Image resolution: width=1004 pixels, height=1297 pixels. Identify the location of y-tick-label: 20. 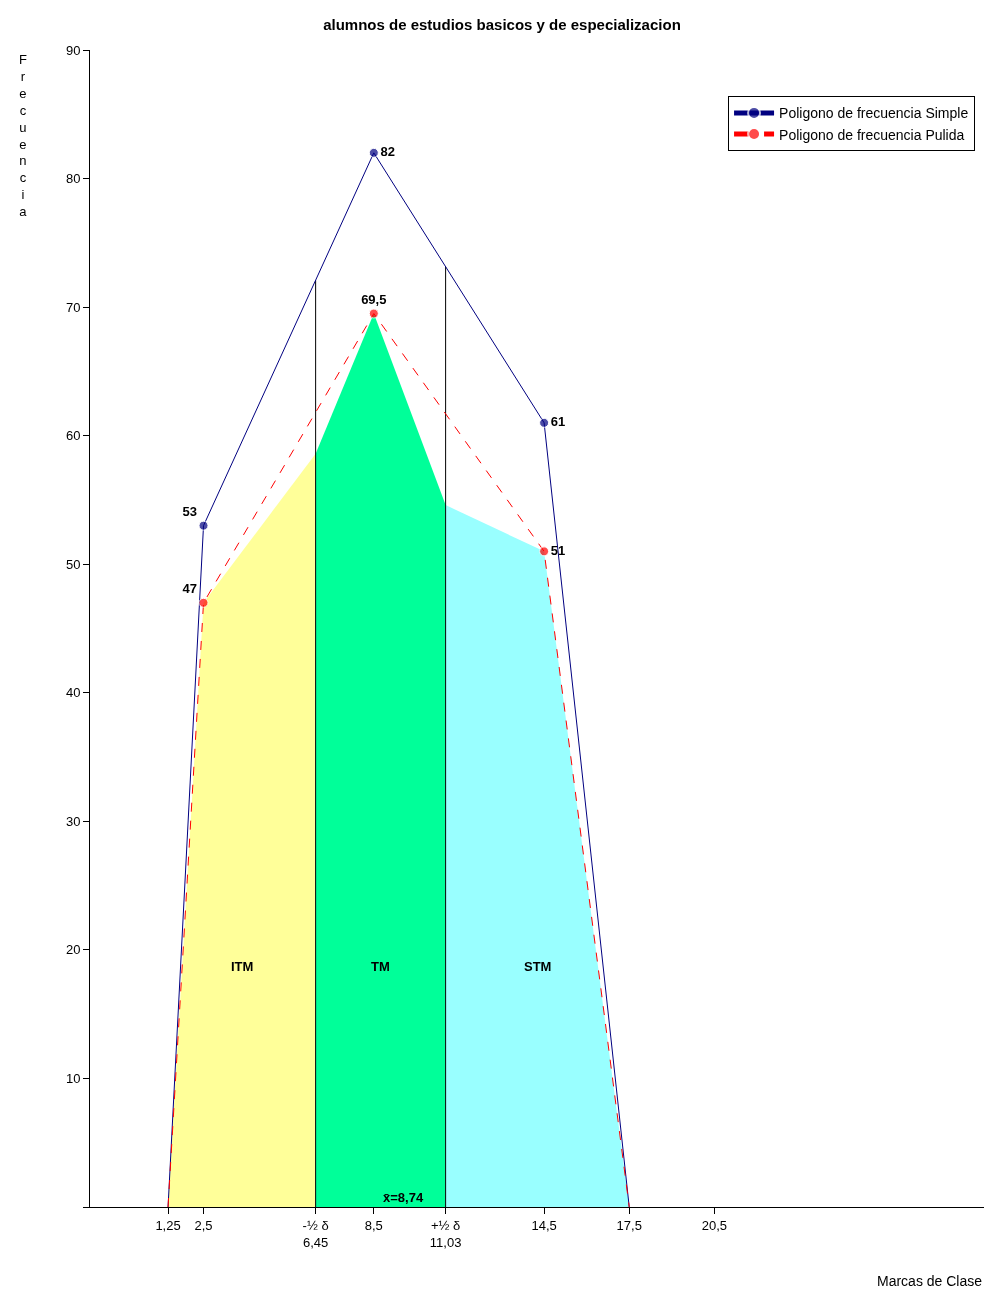
(73, 950).